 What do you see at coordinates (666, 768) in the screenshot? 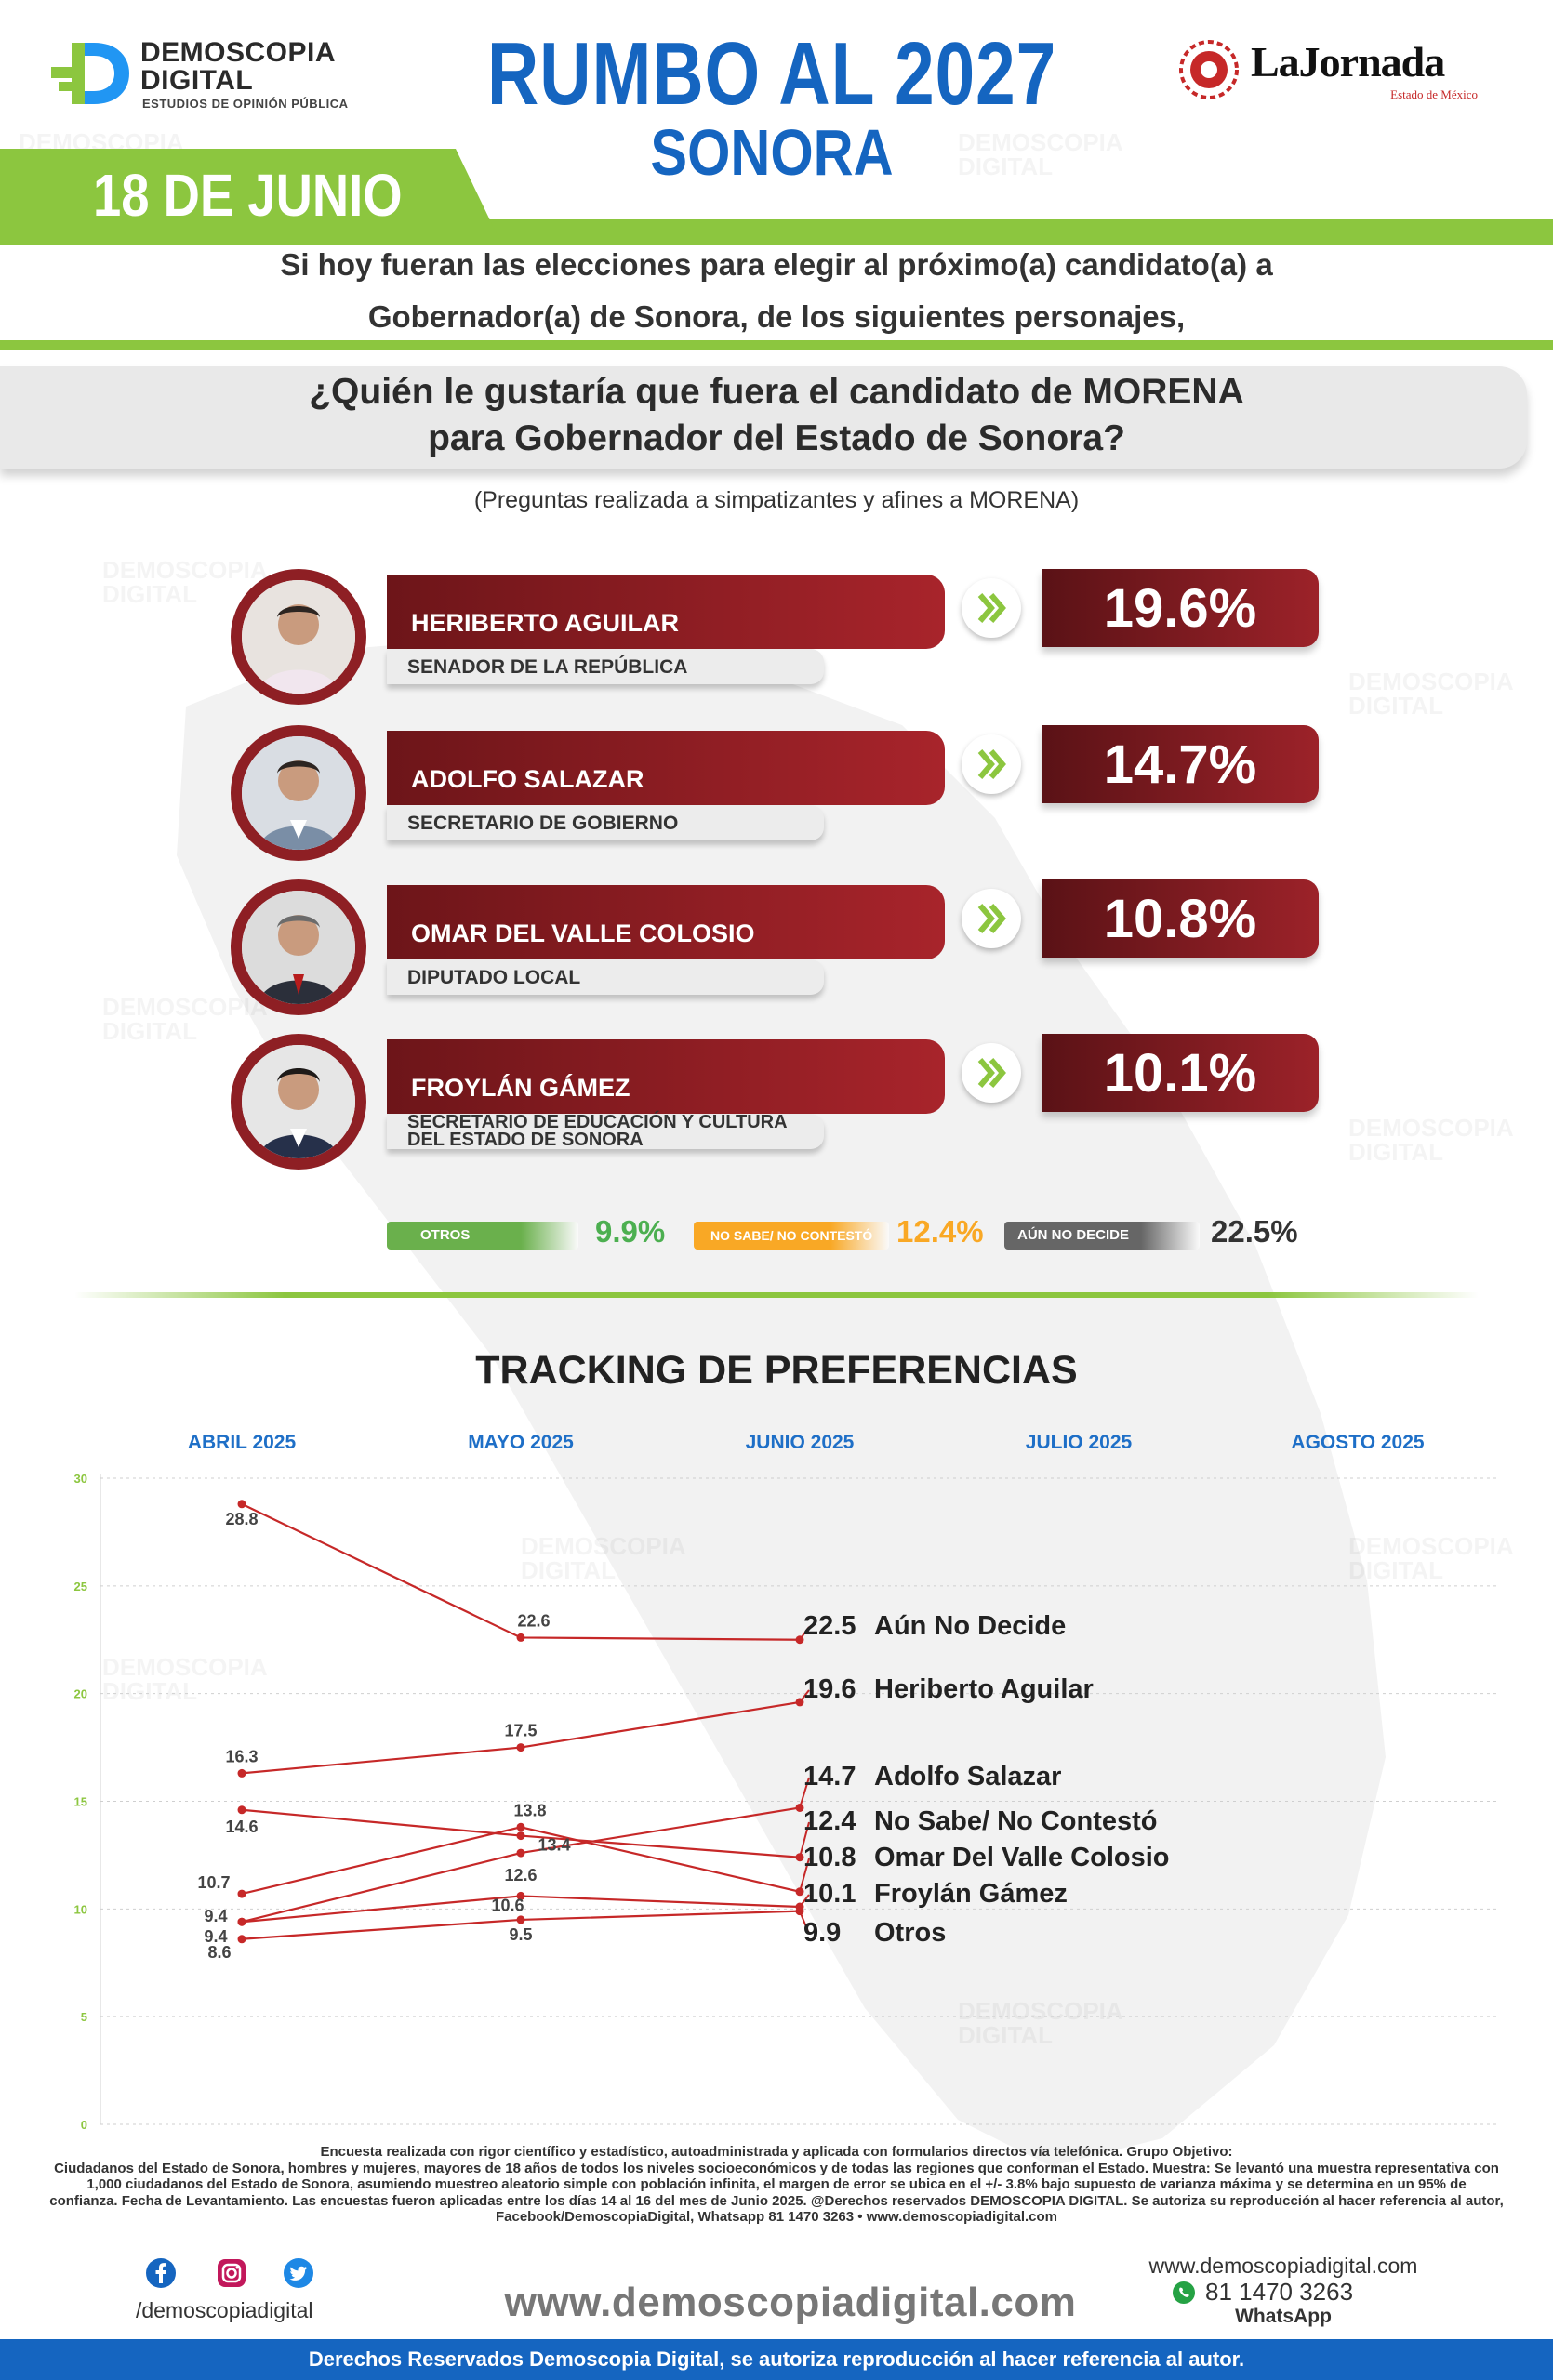
I see `candidate-name: ADOLFO SALAZAR` at bounding box center [666, 768].